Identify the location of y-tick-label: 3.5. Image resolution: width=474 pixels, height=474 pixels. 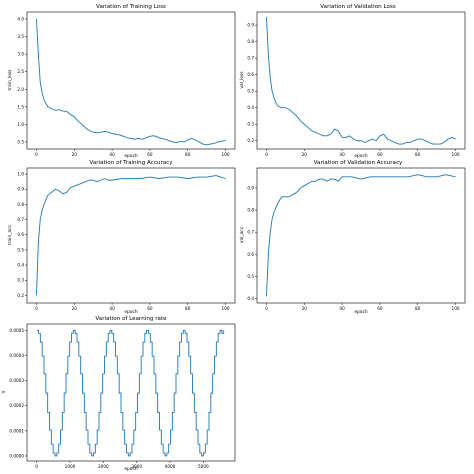
(20, 36).